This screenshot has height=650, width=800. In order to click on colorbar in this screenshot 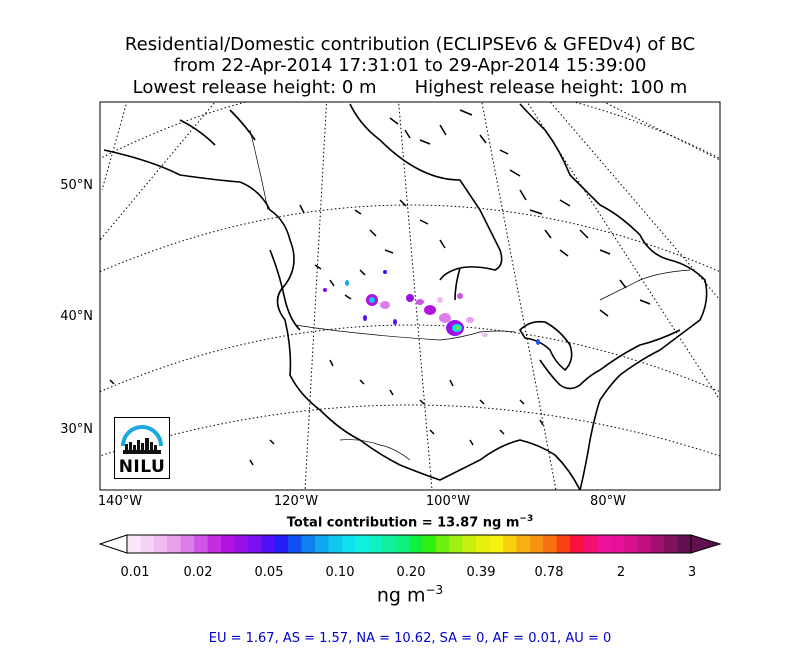, I will do `click(410, 544)`.